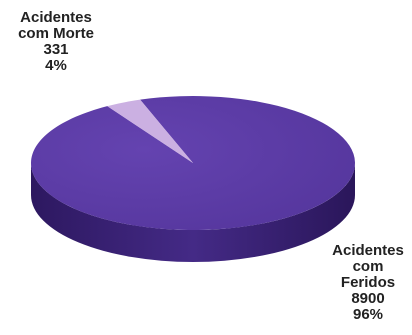  I want to click on slice-label-death: Acidentes com Morte 331 4%, so click(56, 42).